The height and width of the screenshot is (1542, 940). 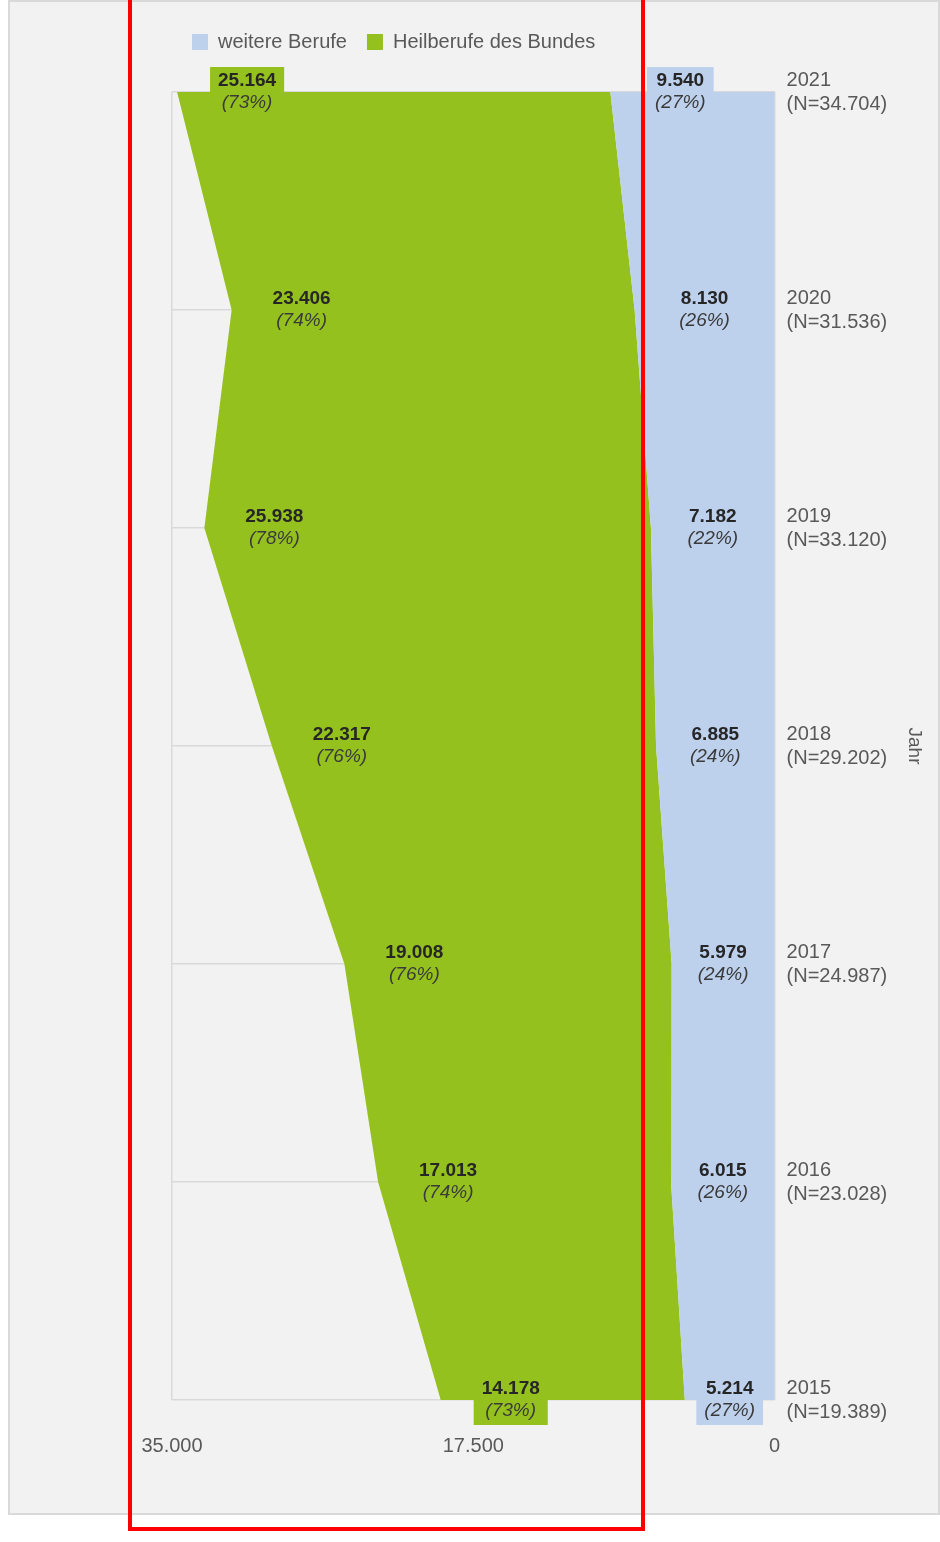 I want to click on x-tick-label: 35.000, so click(x=172, y=1444).